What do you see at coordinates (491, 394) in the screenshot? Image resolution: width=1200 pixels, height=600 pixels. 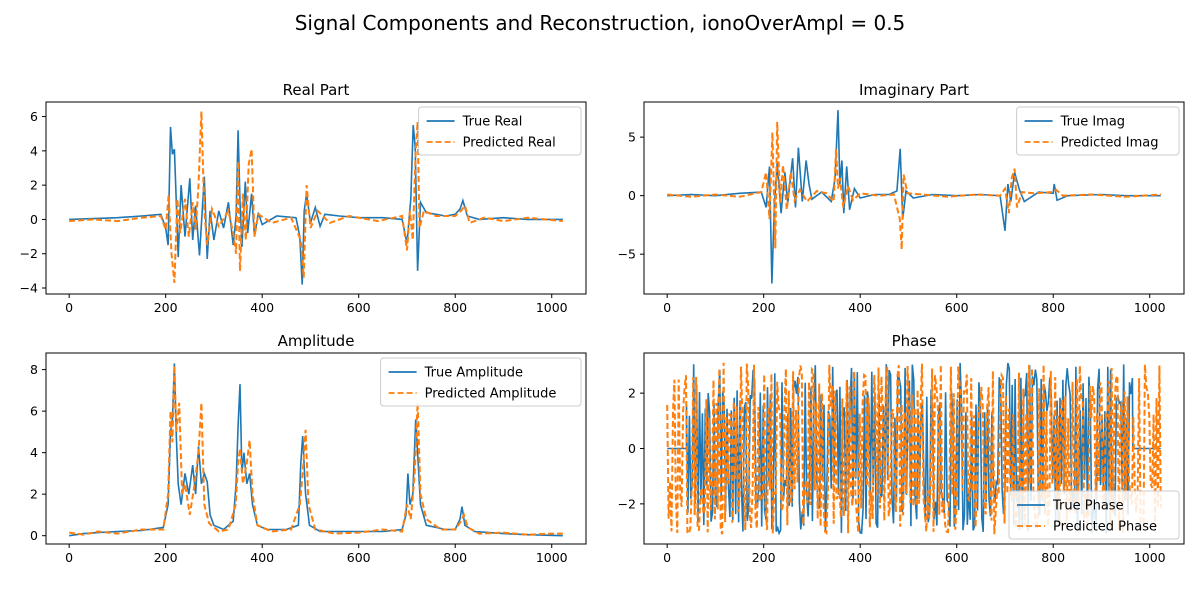 I see `legend-entry: Predicted Amplitude` at bounding box center [491, 394].